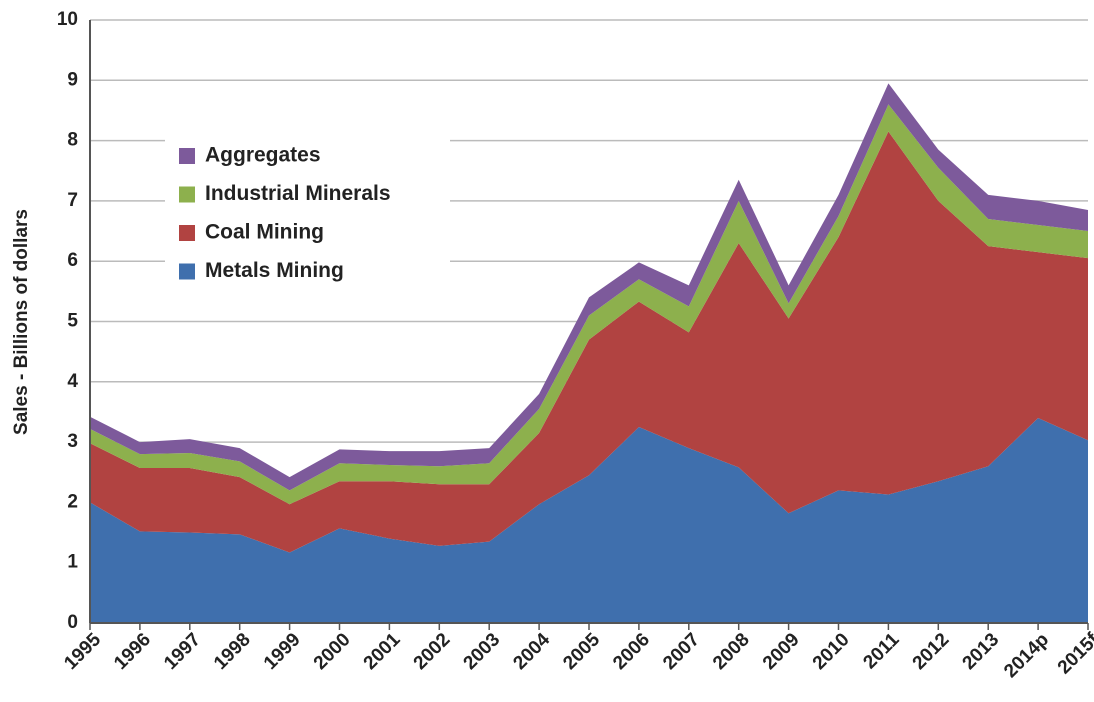  What do you see at coordinates (182, 651) in the screenshot?
I see `x-tick-label: 1997` at bounding box center [182, 651].